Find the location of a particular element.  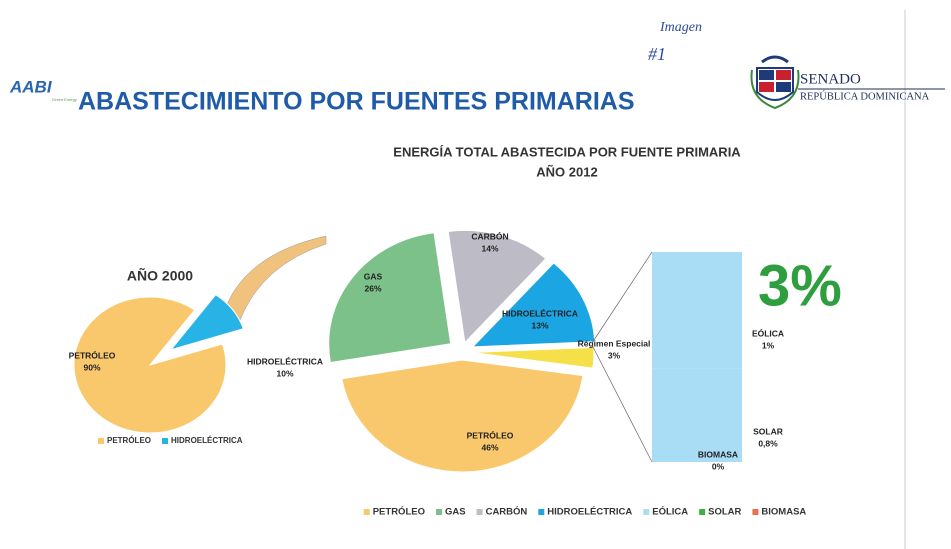

page-title: ABASTECIMIENTO POR FUENTES PRIMARIAS is located at coordinates (356, 102).